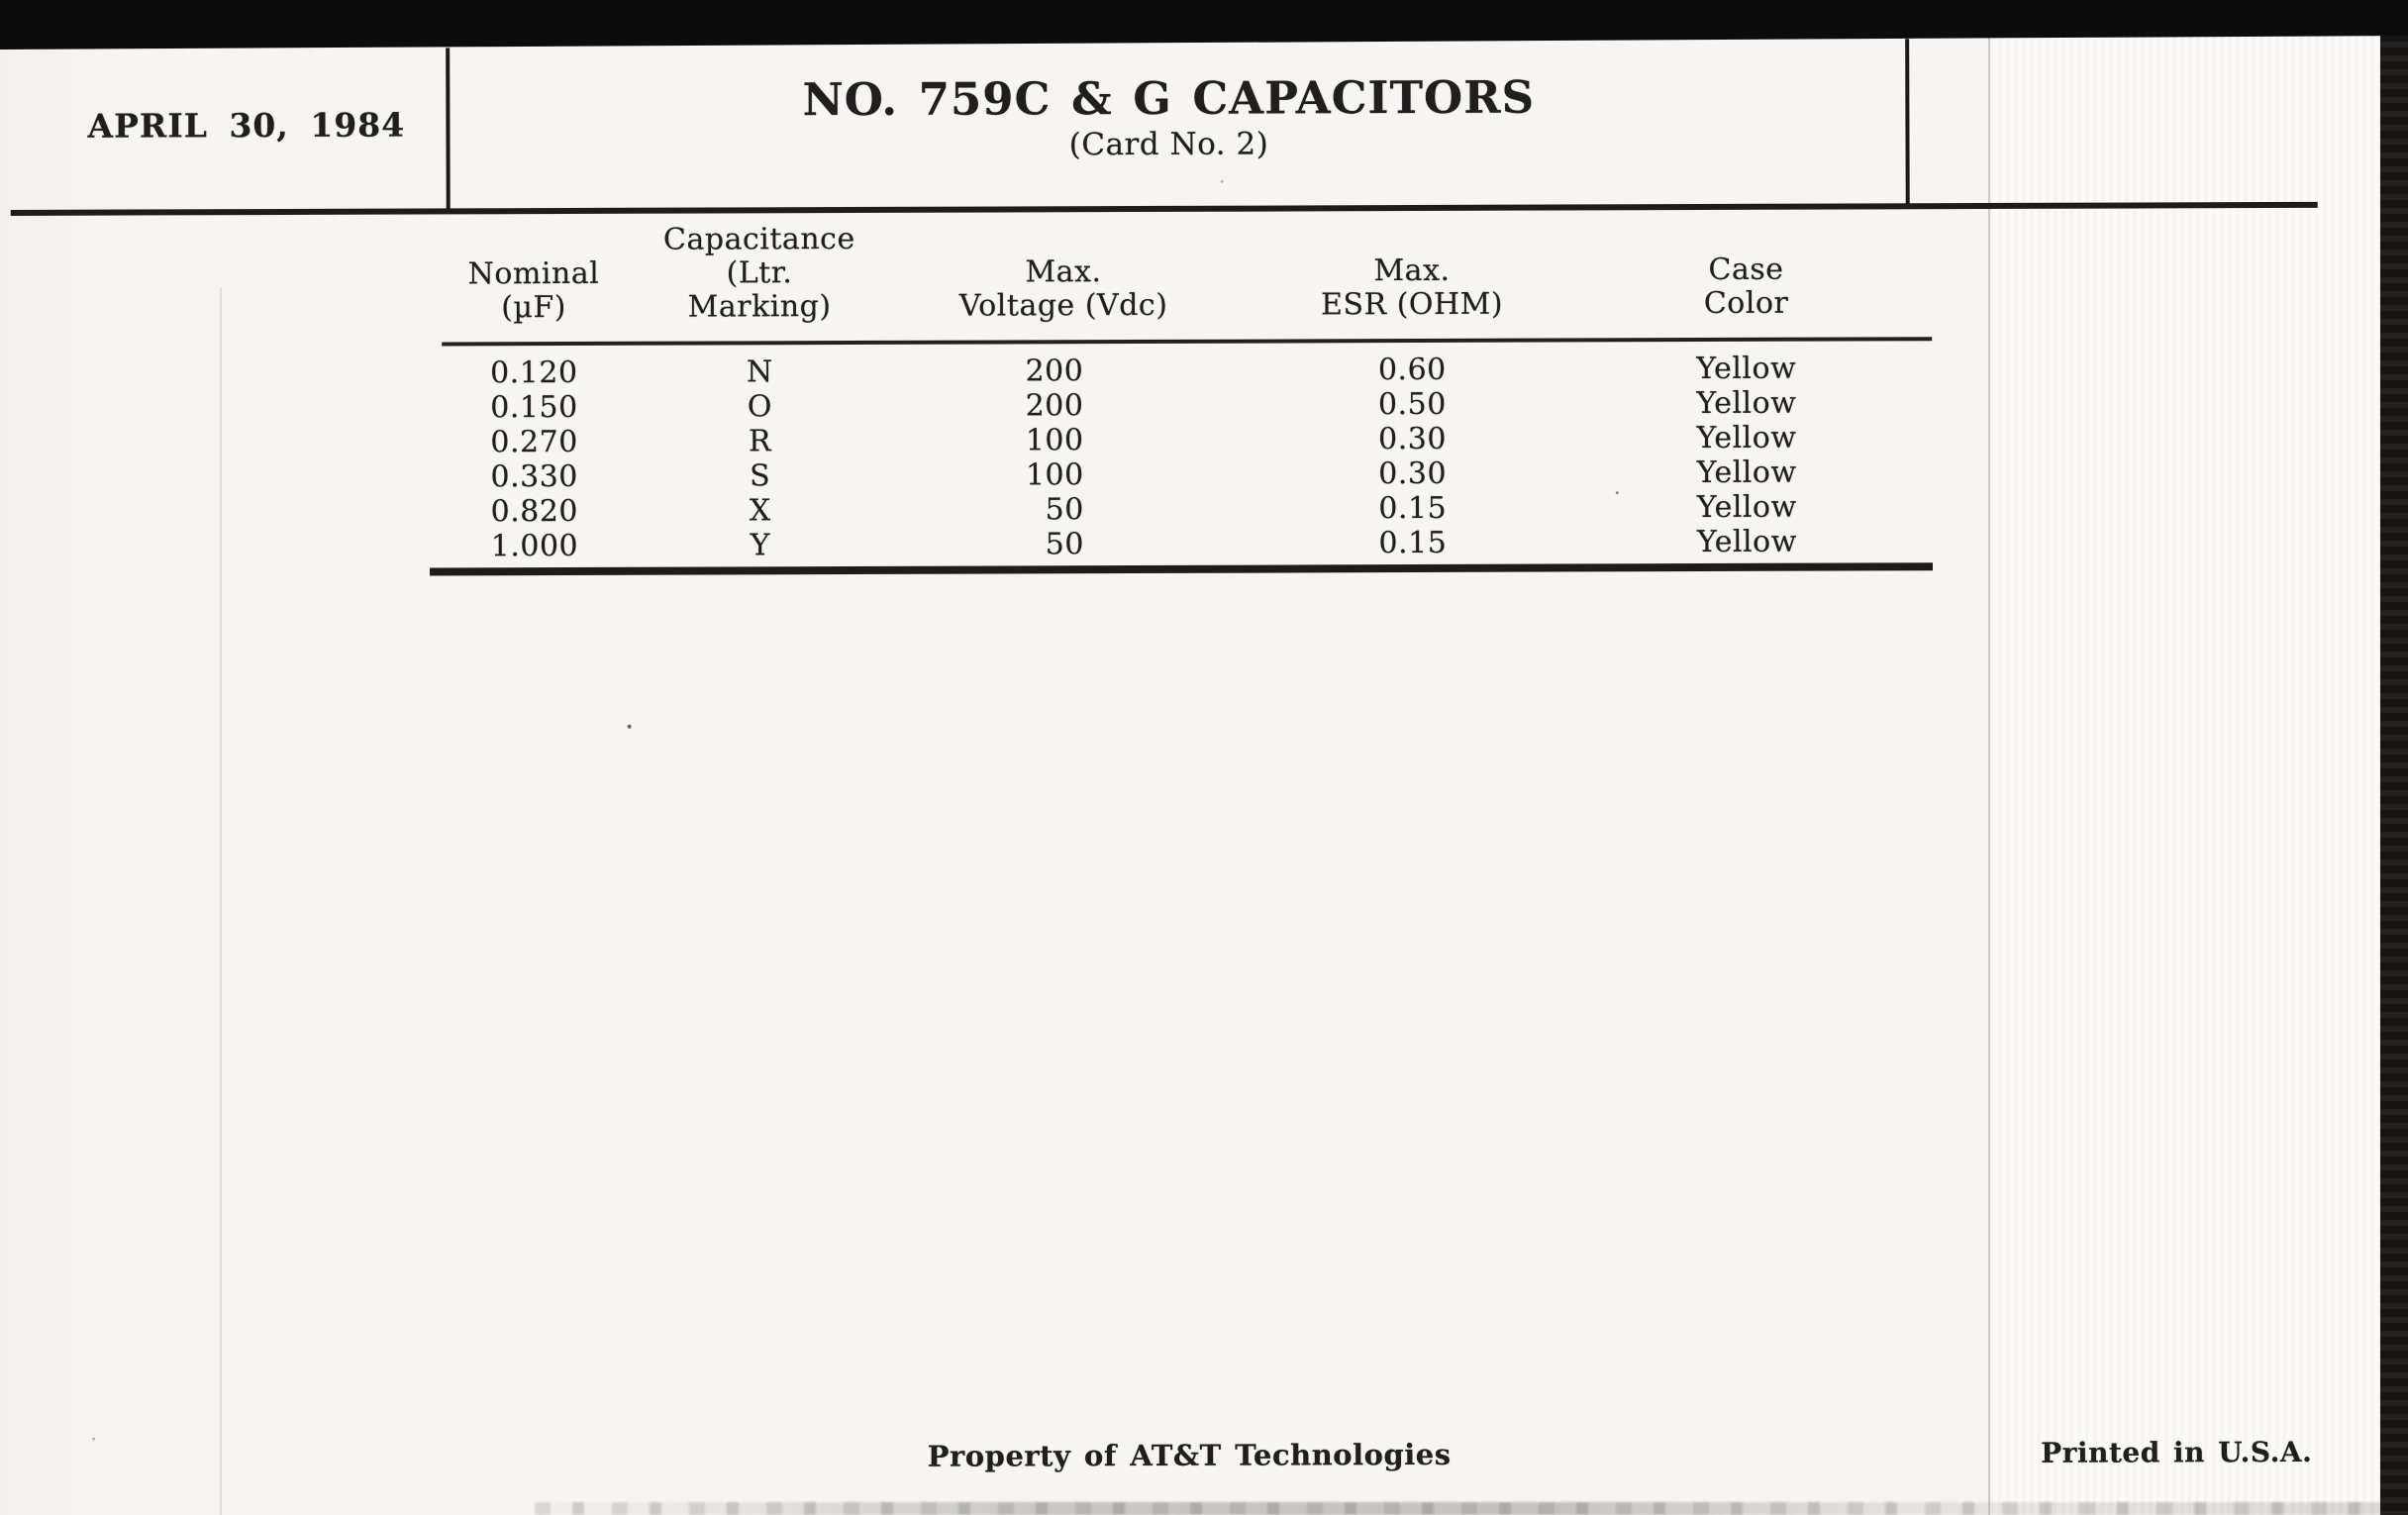 Image resolution: width=2408 pixels, height=1515 pixels. What do you see at coordinates (1187, 406) in the screenshot?
I see `table-row: 0.150 O 200 0.50 Yellow` at bounding box center [1187, 406].